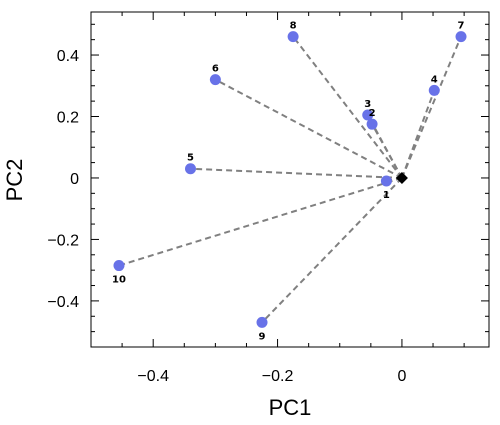 The height and width of the screenshot is (425, 500). I want to click on point-label-1: 1, so click(386, 195).